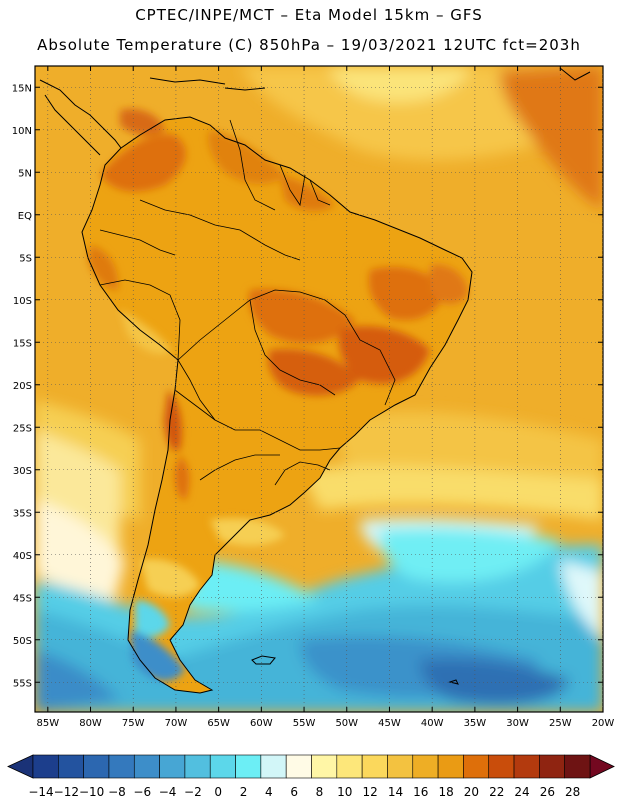 This screenshot has height=800, width=618. What do you see at coordinates (168, 792) in the screenshot?
I see `colorbar-label: −4` at bounding box center [168, 792].